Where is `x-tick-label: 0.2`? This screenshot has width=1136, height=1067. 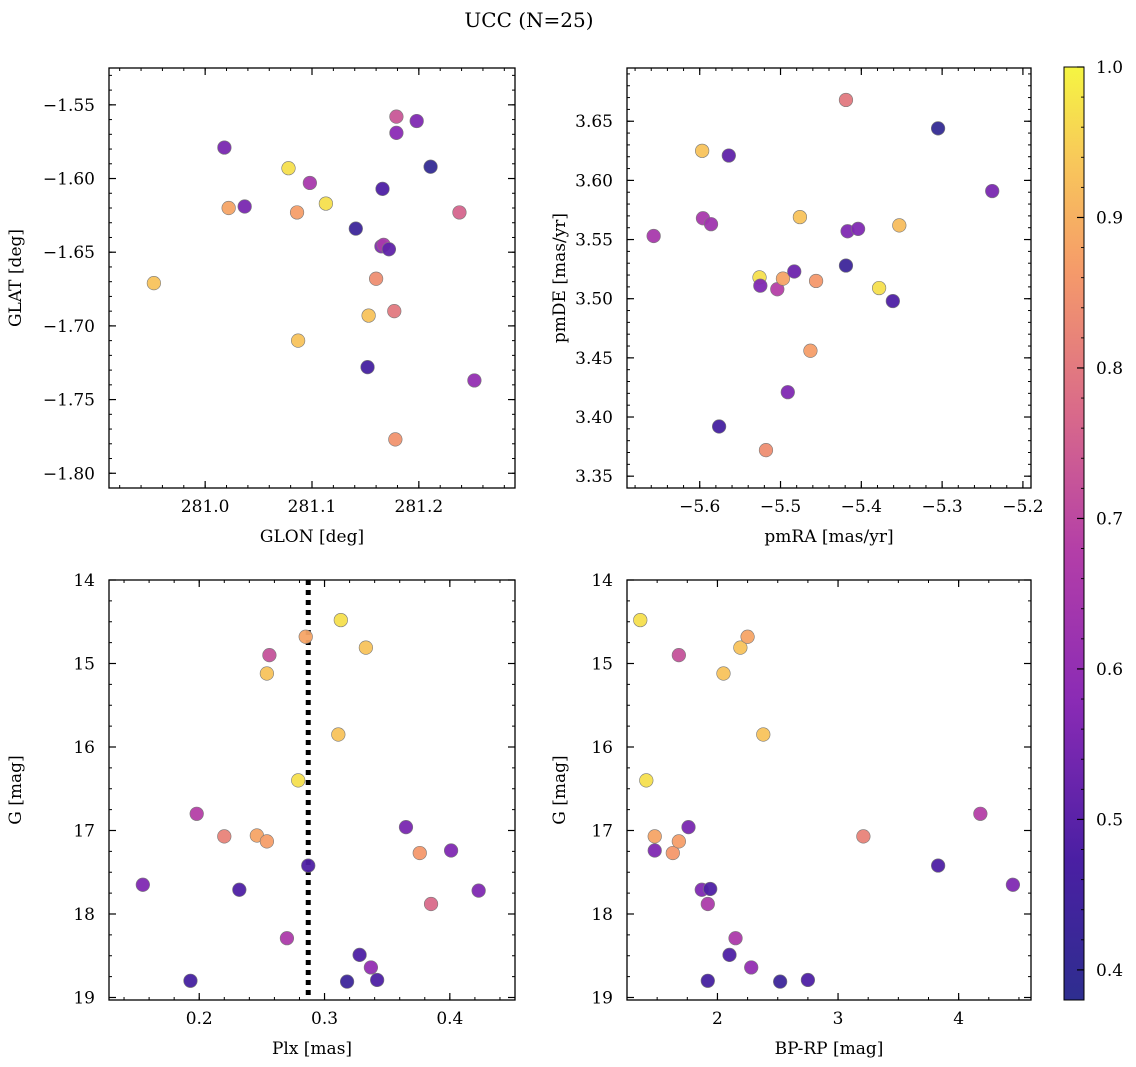
x-tick-label: 0.2 is located at coordinates (199, 1019).